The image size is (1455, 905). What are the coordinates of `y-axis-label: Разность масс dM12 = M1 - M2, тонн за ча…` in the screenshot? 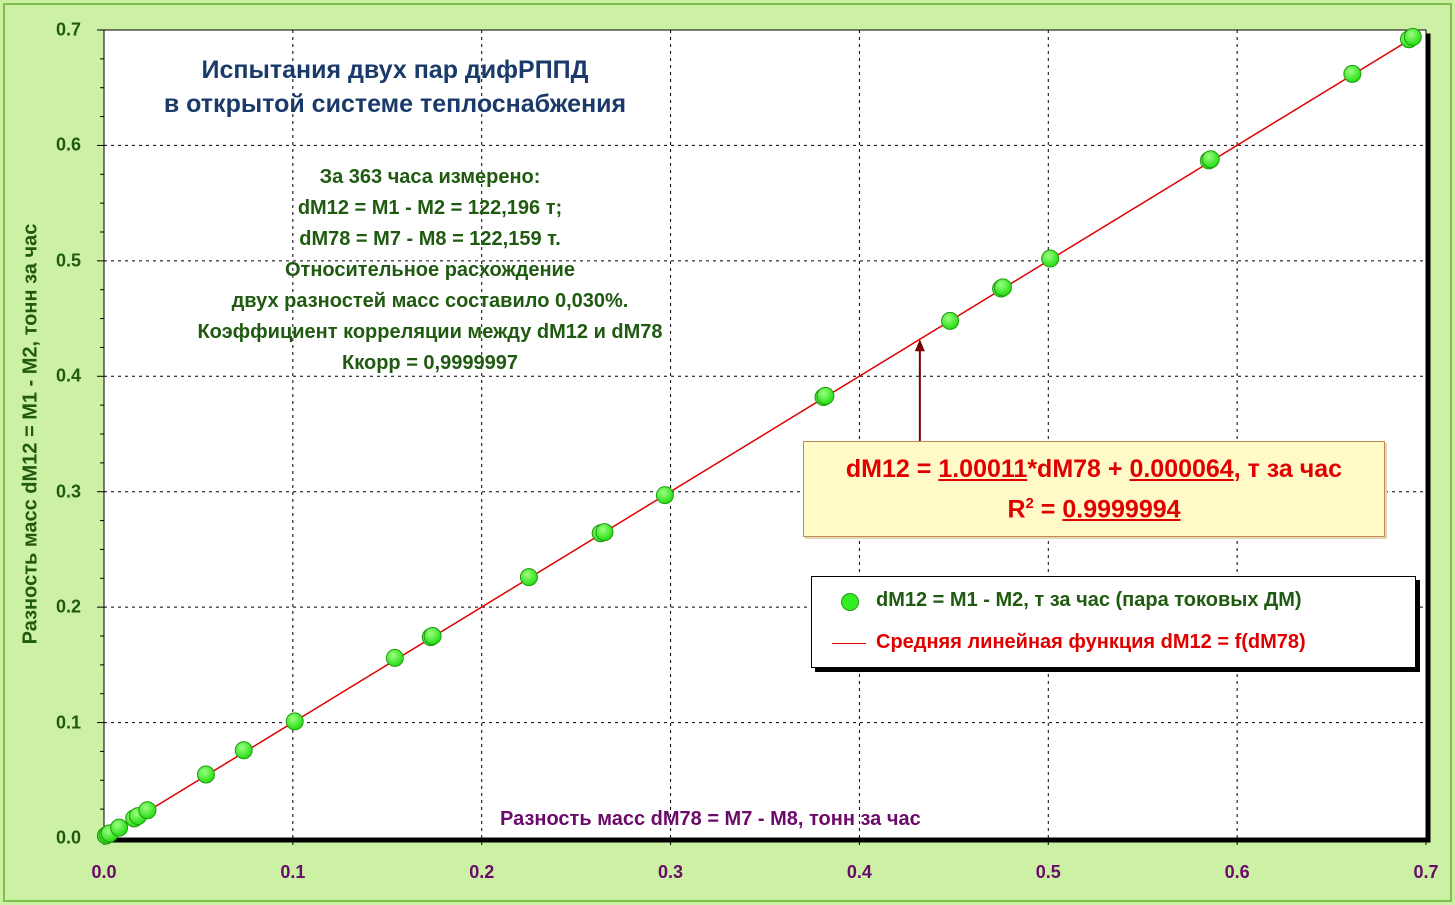 It's located at (30, 434).